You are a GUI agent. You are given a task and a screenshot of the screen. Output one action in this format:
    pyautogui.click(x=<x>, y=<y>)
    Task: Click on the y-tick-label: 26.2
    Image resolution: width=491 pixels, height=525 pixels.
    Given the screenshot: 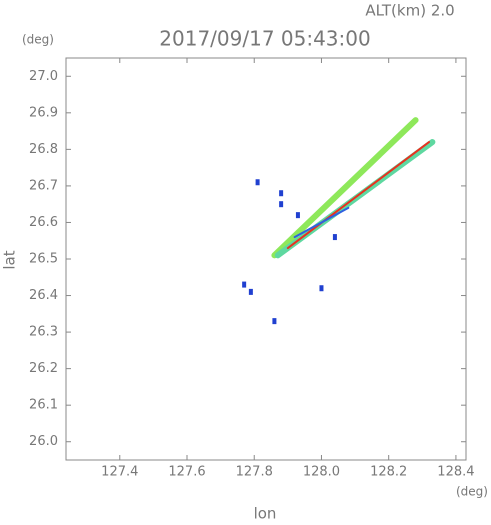 What is the action you would take?
    pyautogui.click(x=43, y=368)
    